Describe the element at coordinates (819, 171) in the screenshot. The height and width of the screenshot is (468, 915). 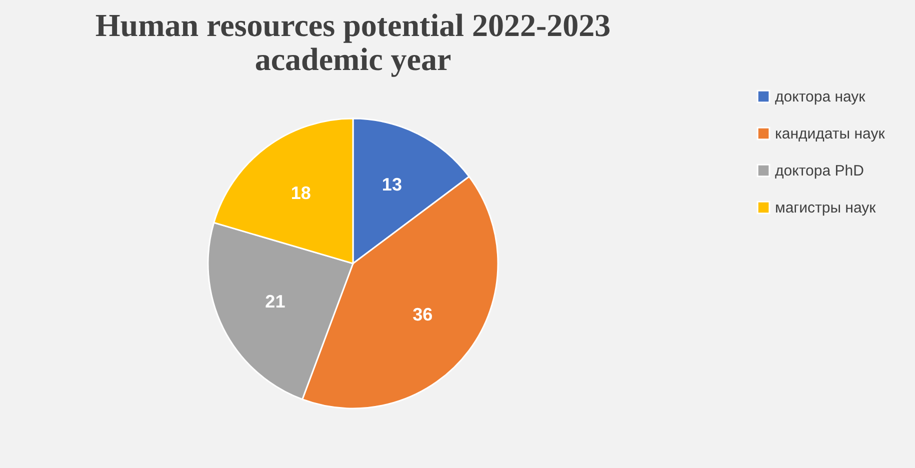
I see `legend-label: доктора PhD` at that location.